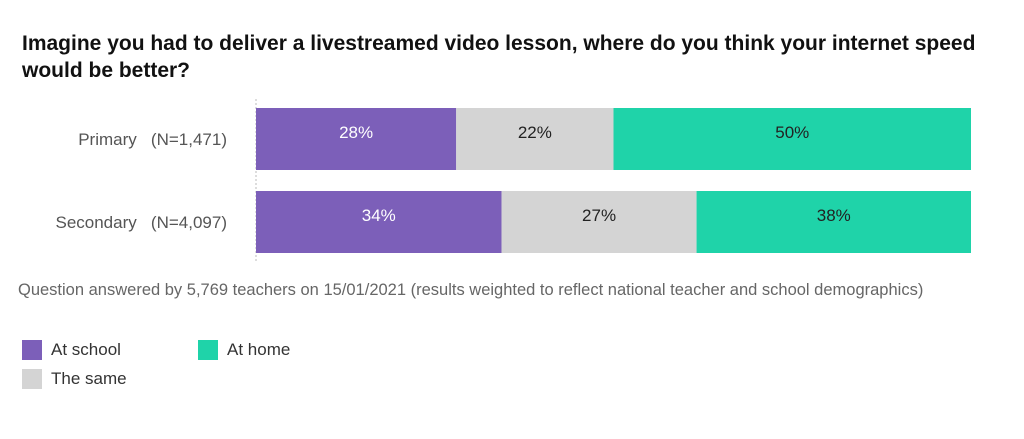 This screenshot has width=1024, height=439. I want to click on legend-swatch-at-school, so click(32, 350).